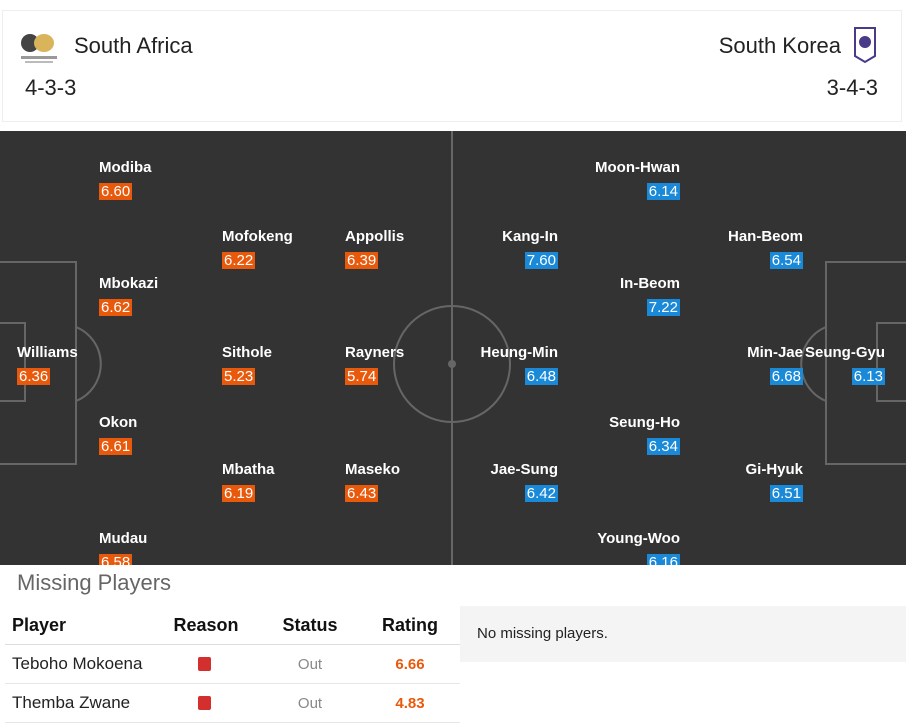 This screenshot has height=728, width=906. I want to click on away-formation: 3-4-3, so click(852, 87).